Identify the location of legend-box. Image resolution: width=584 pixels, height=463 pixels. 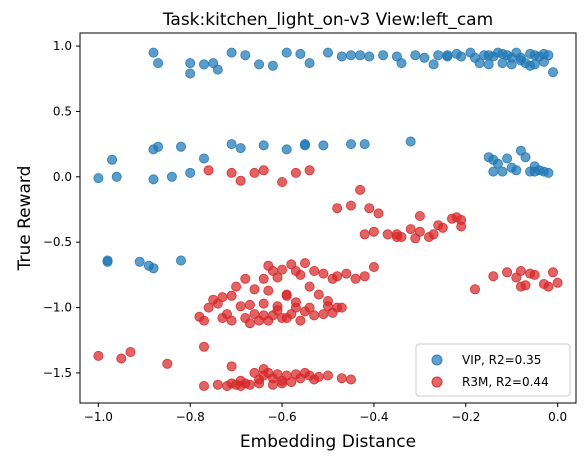
(493, 370).